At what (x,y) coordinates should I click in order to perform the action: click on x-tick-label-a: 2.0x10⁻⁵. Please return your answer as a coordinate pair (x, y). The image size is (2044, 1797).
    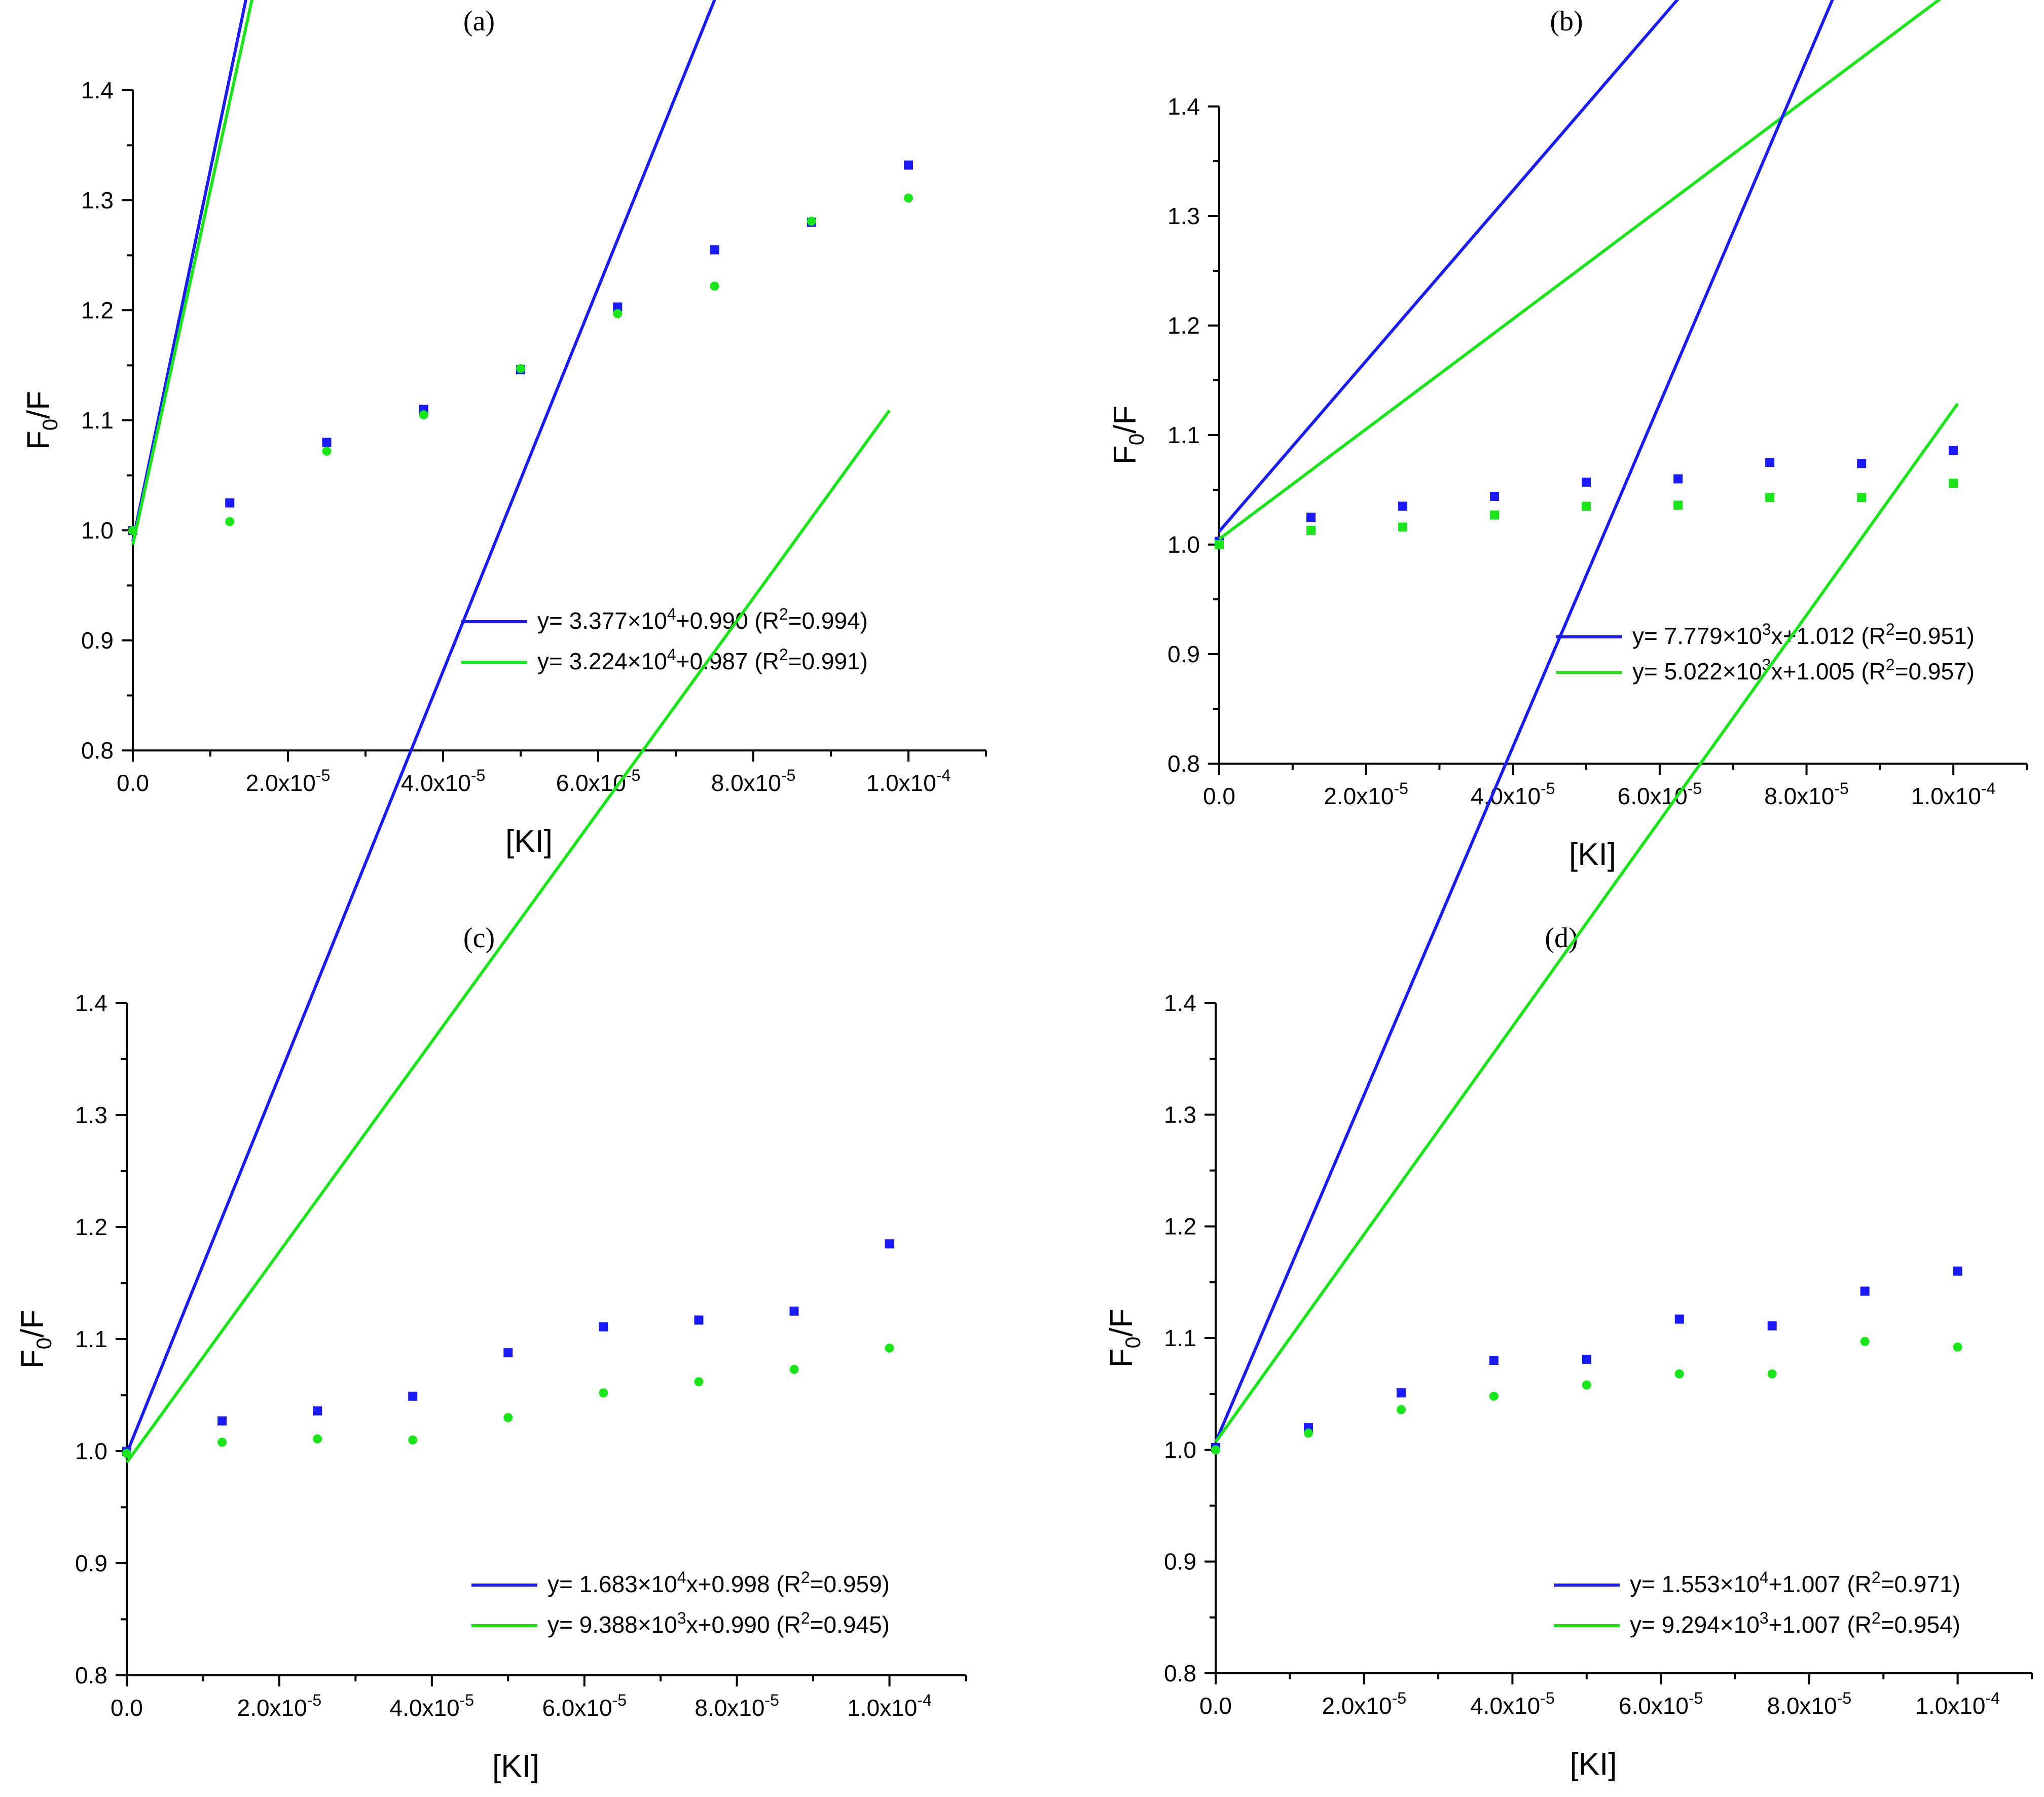
    Looking at the image, I should click on (288, 781).